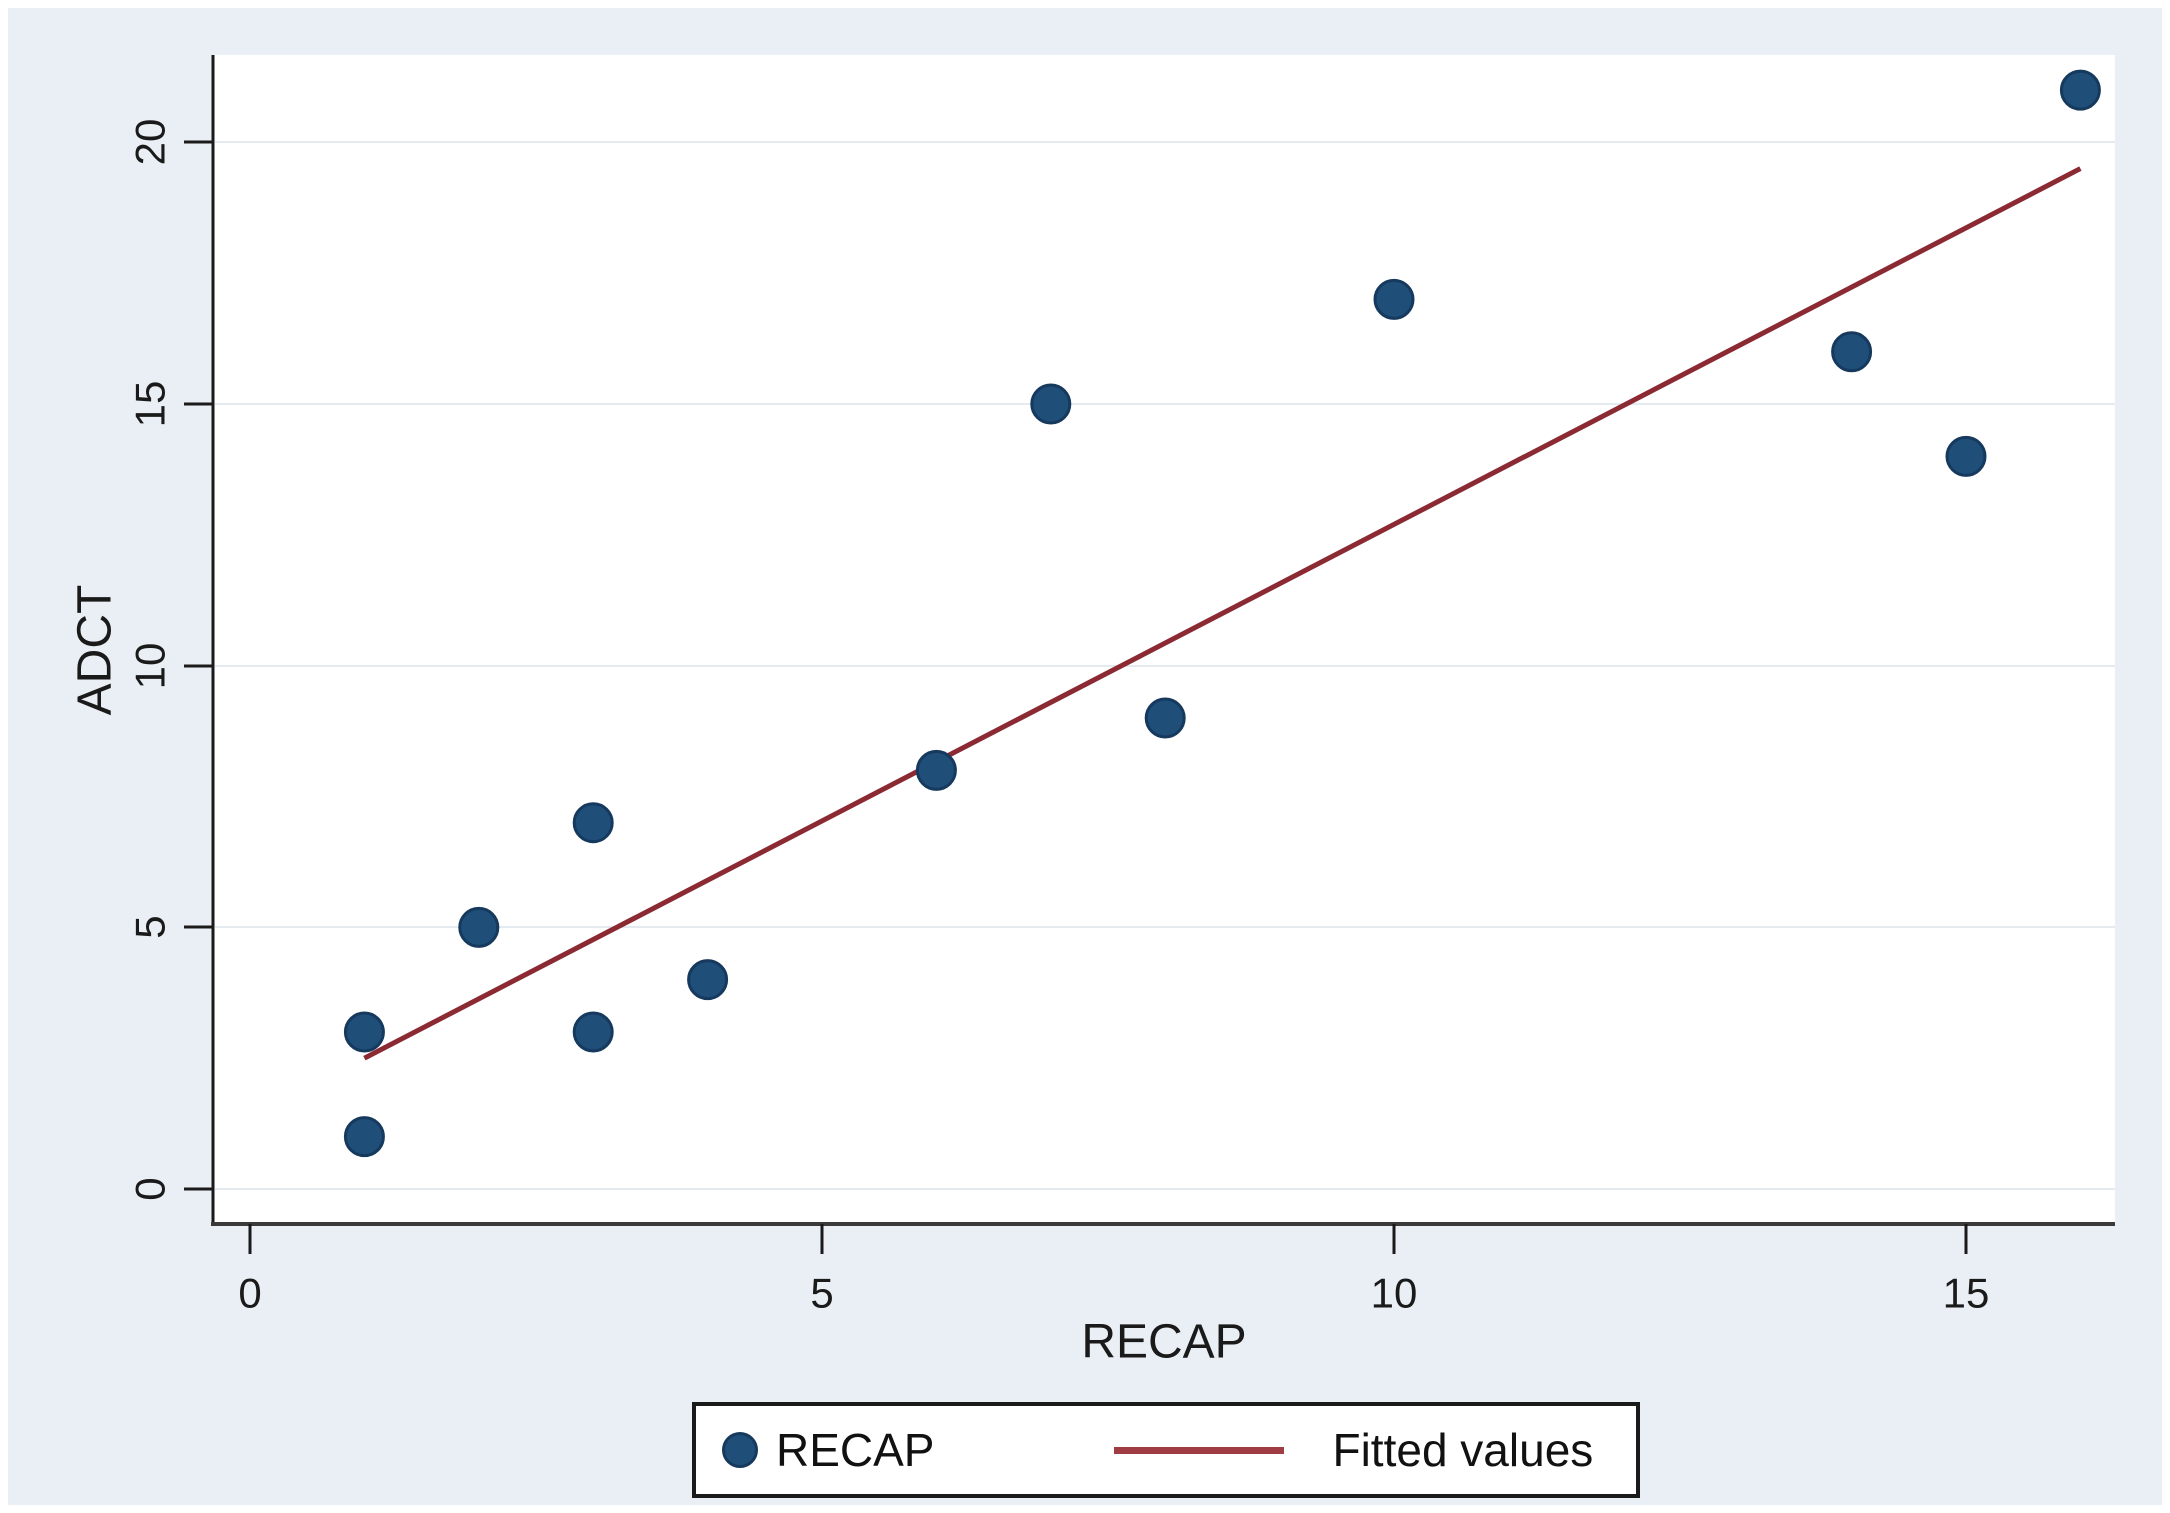 The width and height of the screenshot is (2170, 1513). What do you see at coordinates (821, 1293) in the screenshot?
I see `x-tick-5: 5` at bounding box center [821, 1293].